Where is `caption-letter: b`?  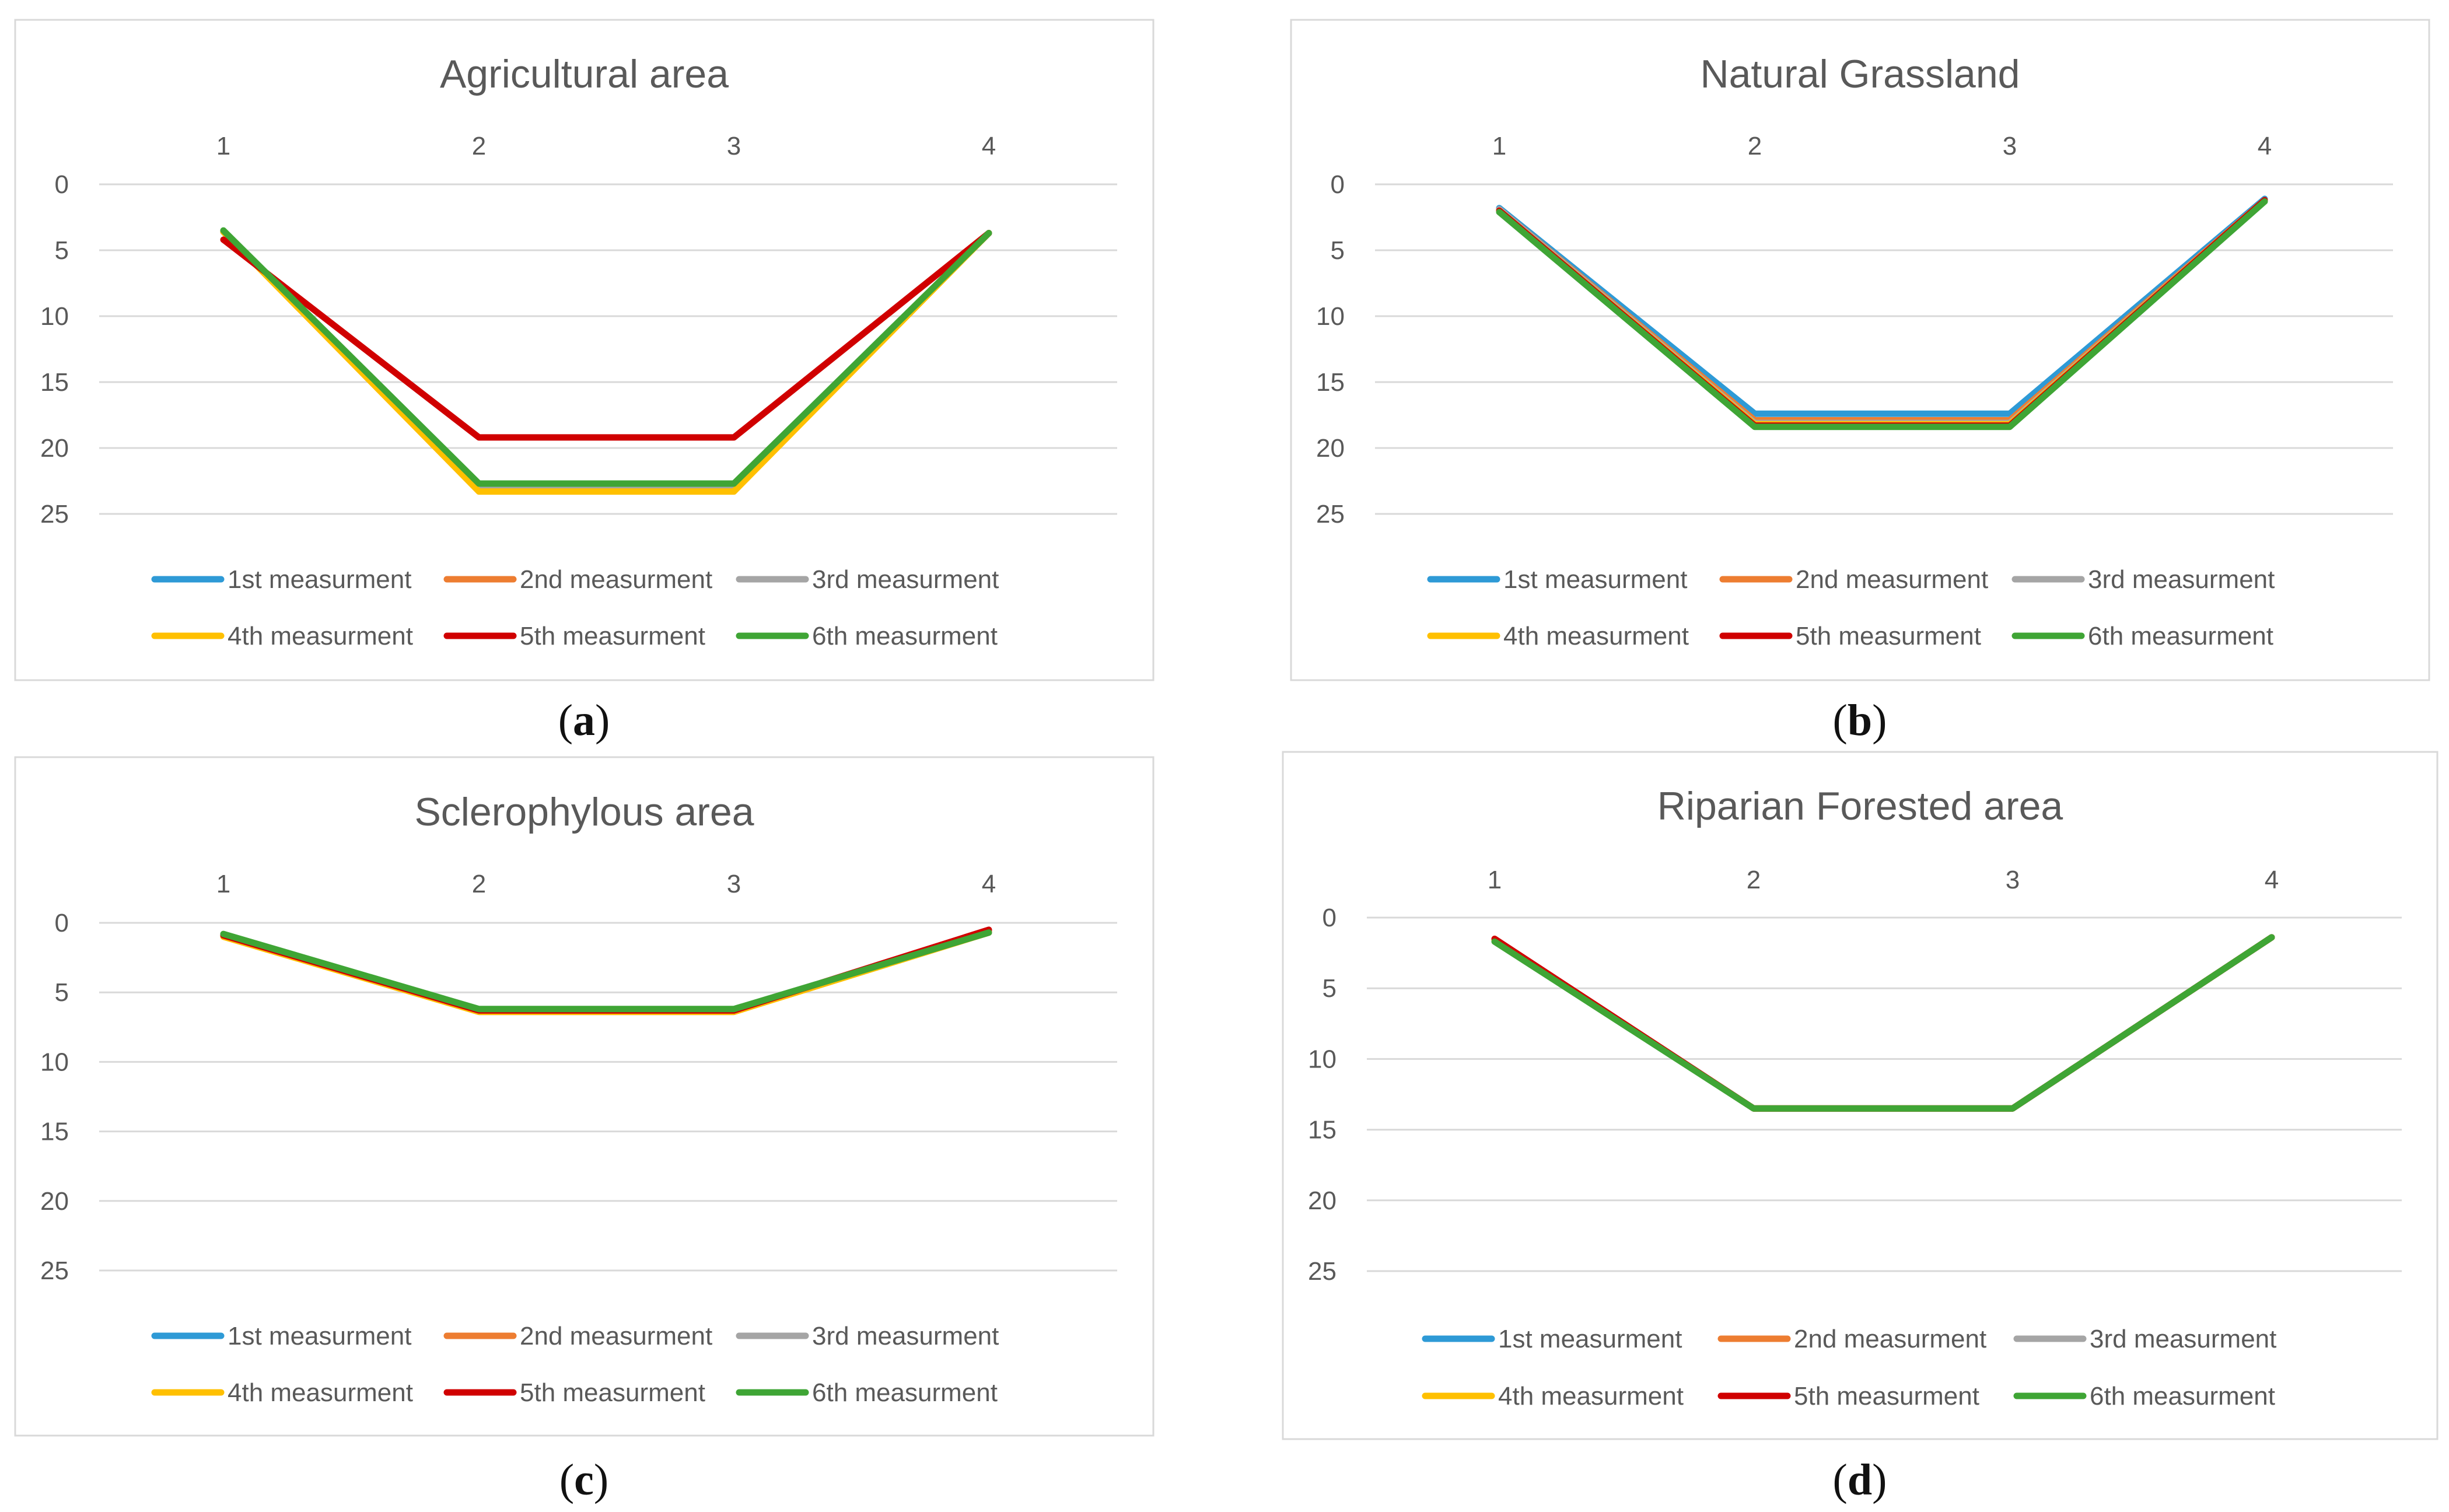
caption-letter: b is located at coordinates (1860, 720).